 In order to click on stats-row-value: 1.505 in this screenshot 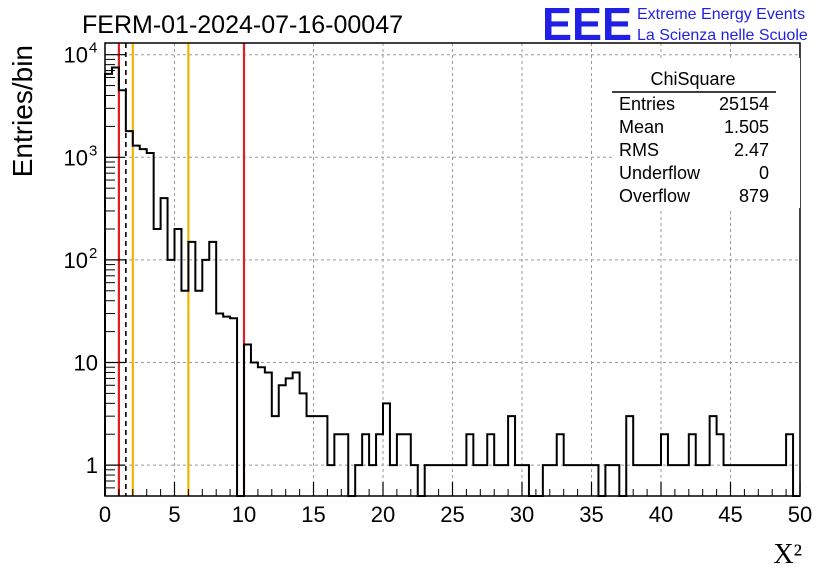, I will do `click(746, 127)`.